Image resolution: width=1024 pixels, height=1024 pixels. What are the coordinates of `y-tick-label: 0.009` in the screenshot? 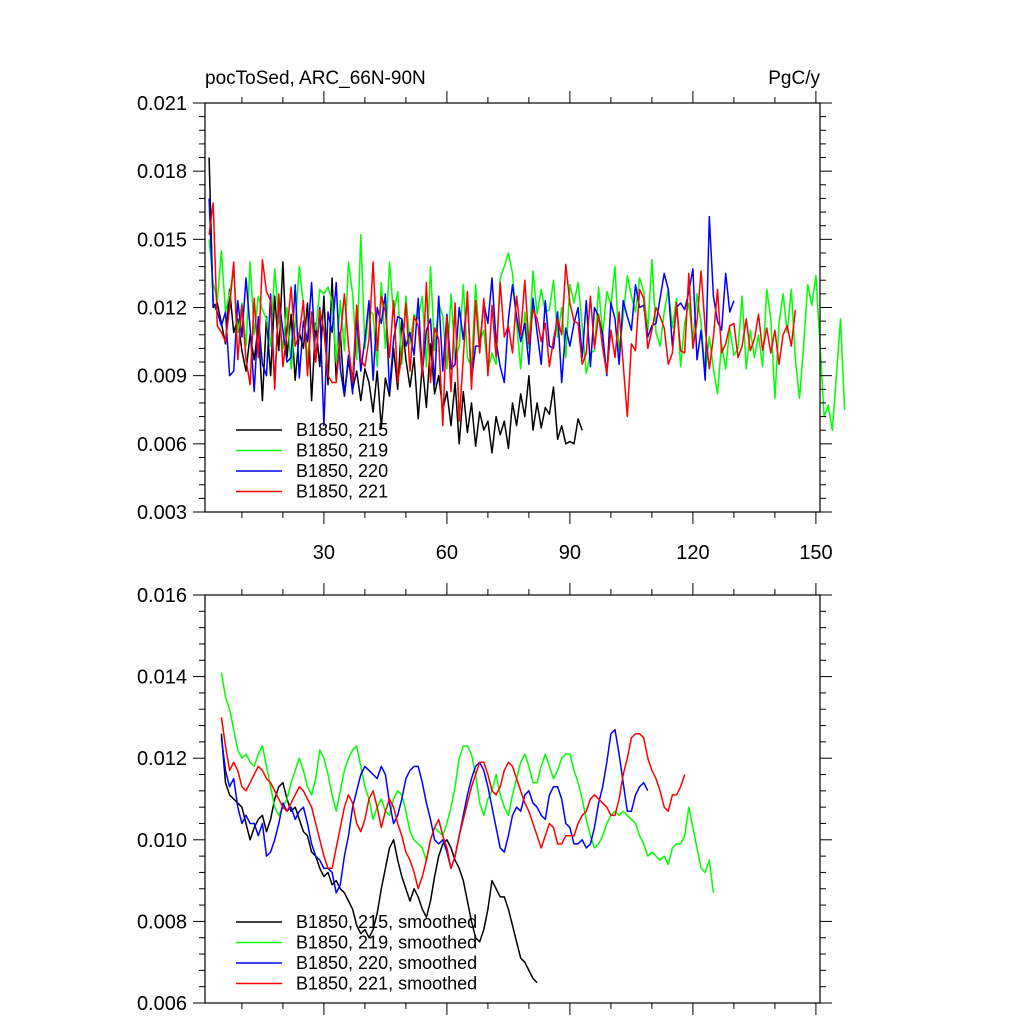 It's located at (162, 377).